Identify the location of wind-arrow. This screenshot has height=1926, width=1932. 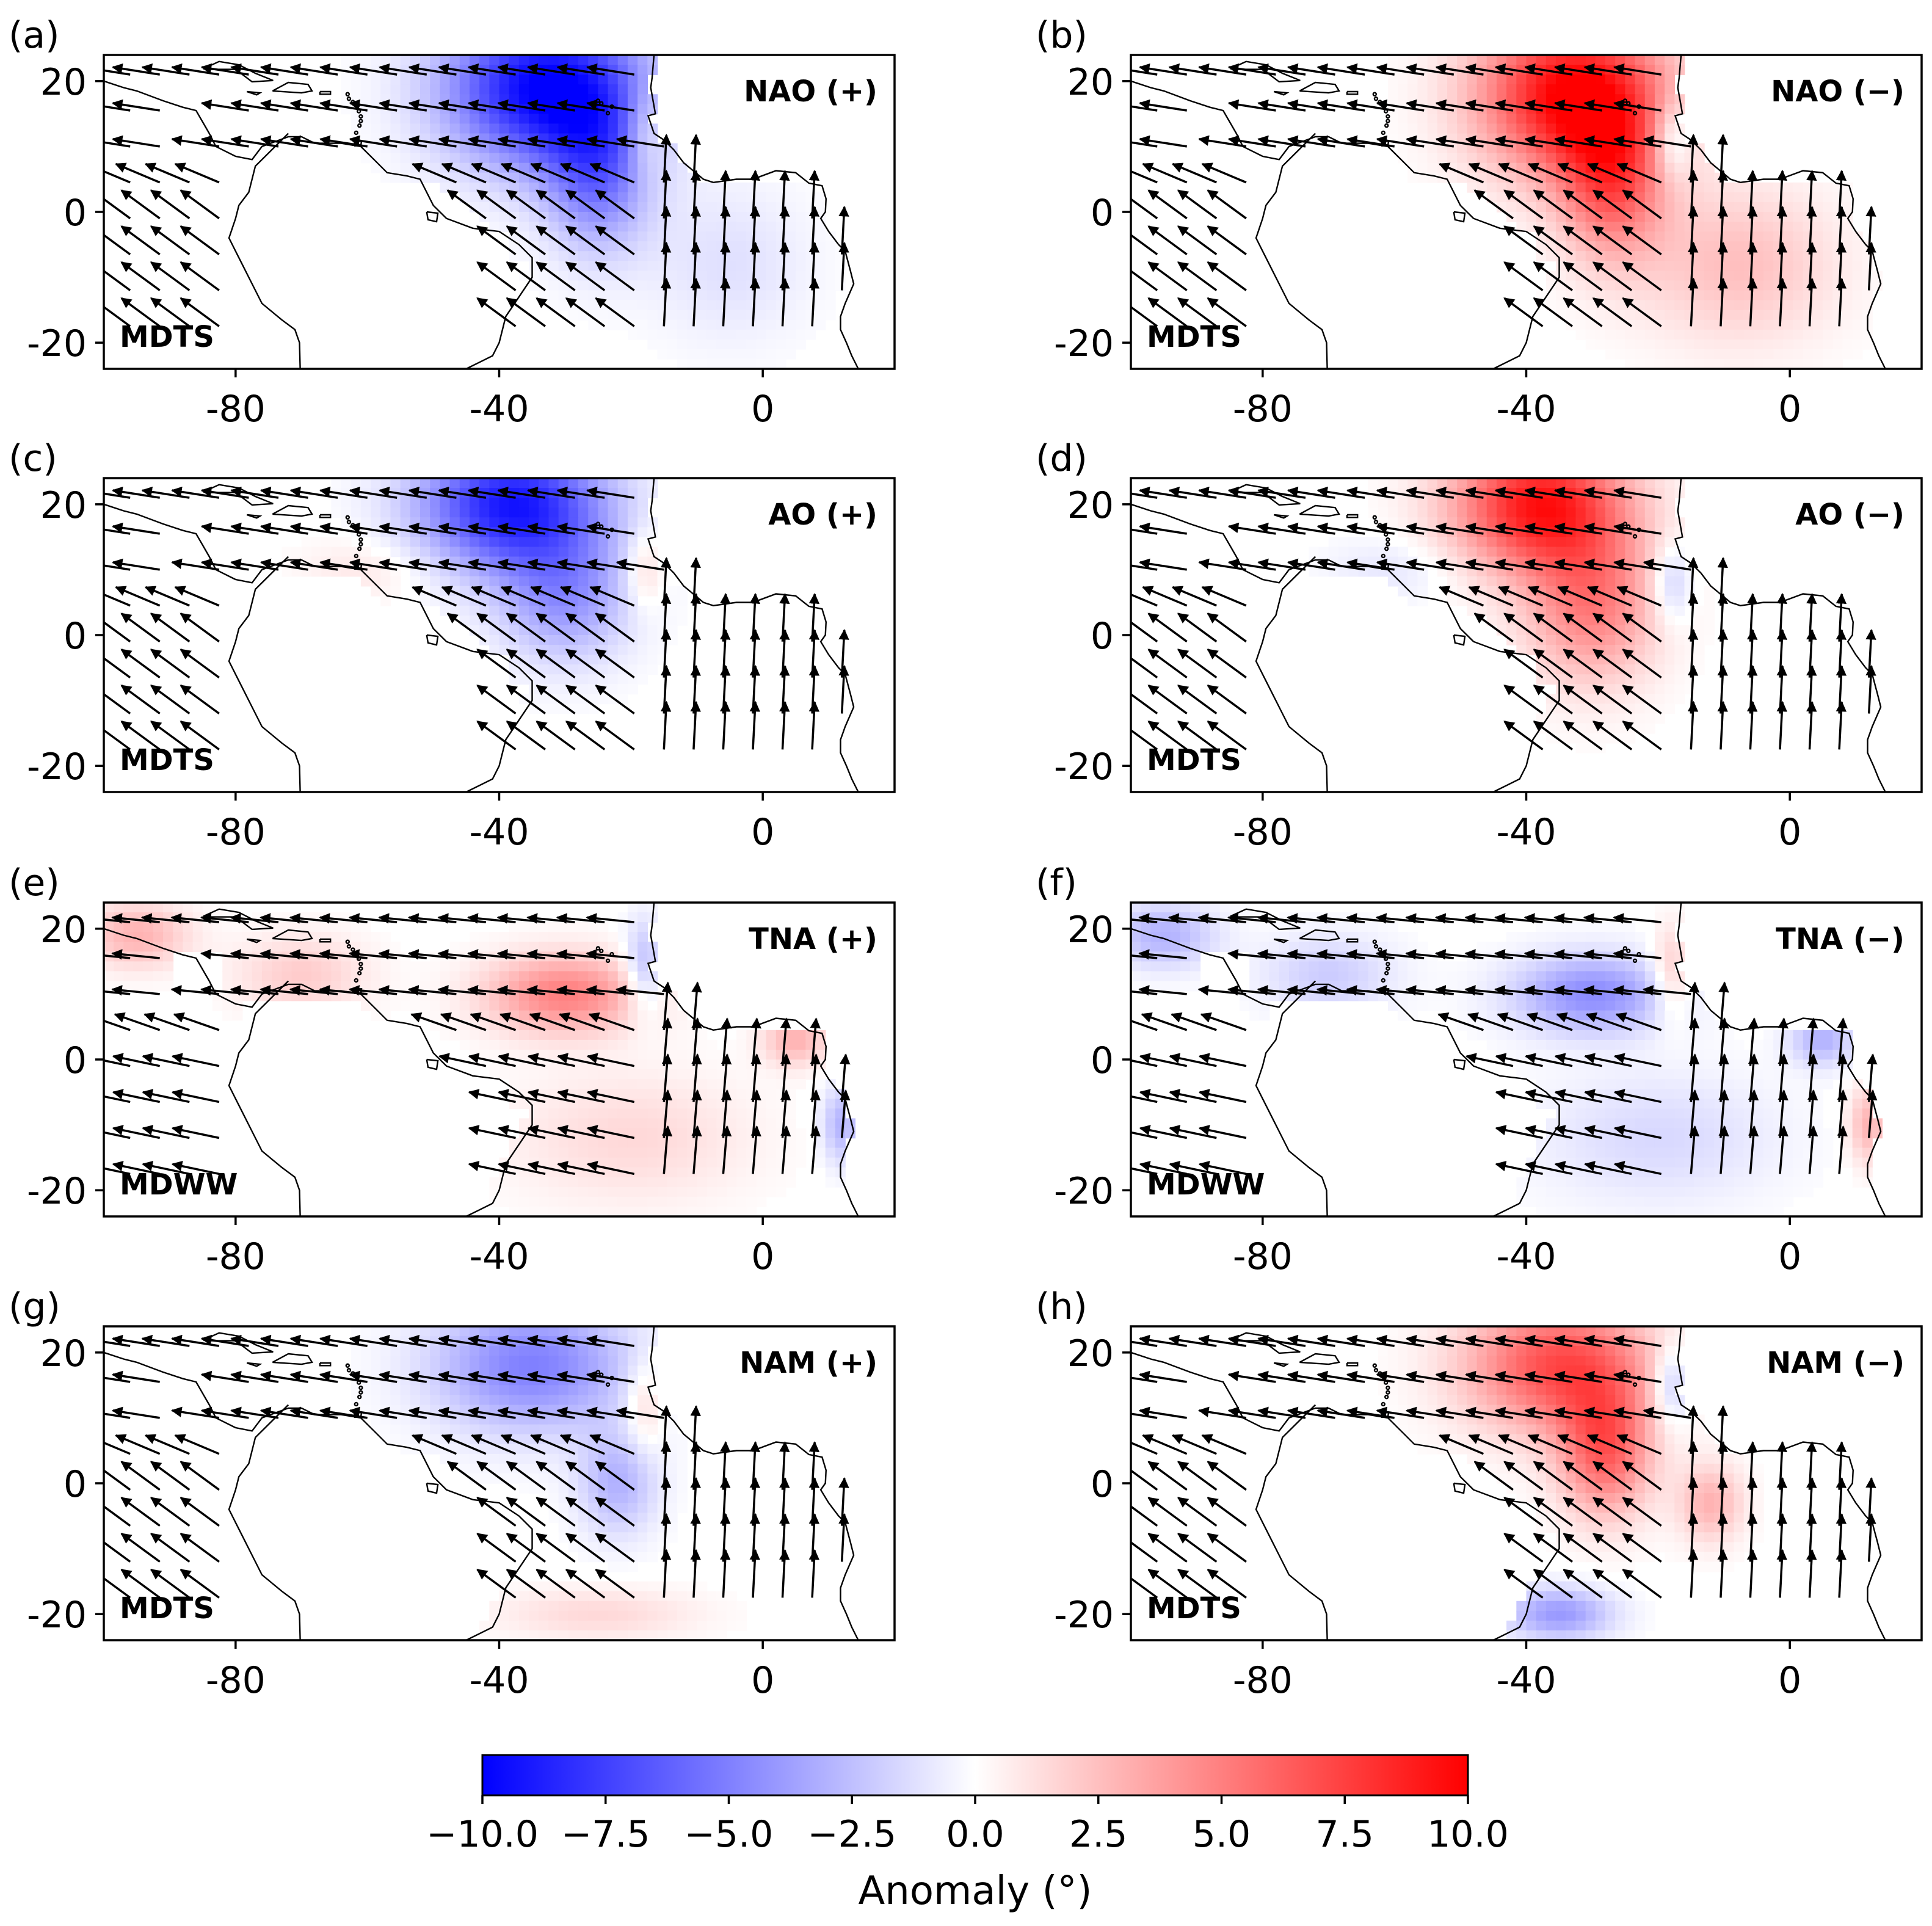
(612, 173).